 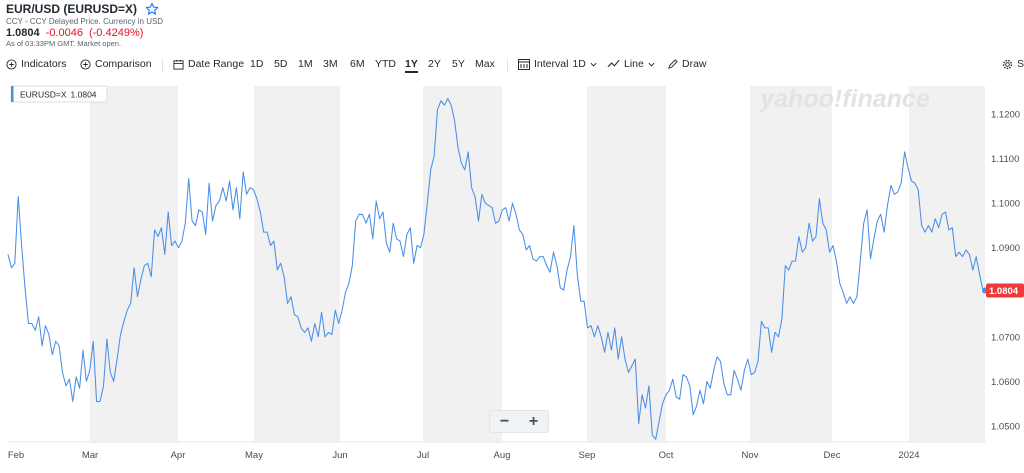 I want to click on range-2y: 2Y, so click(x=434, y=64).